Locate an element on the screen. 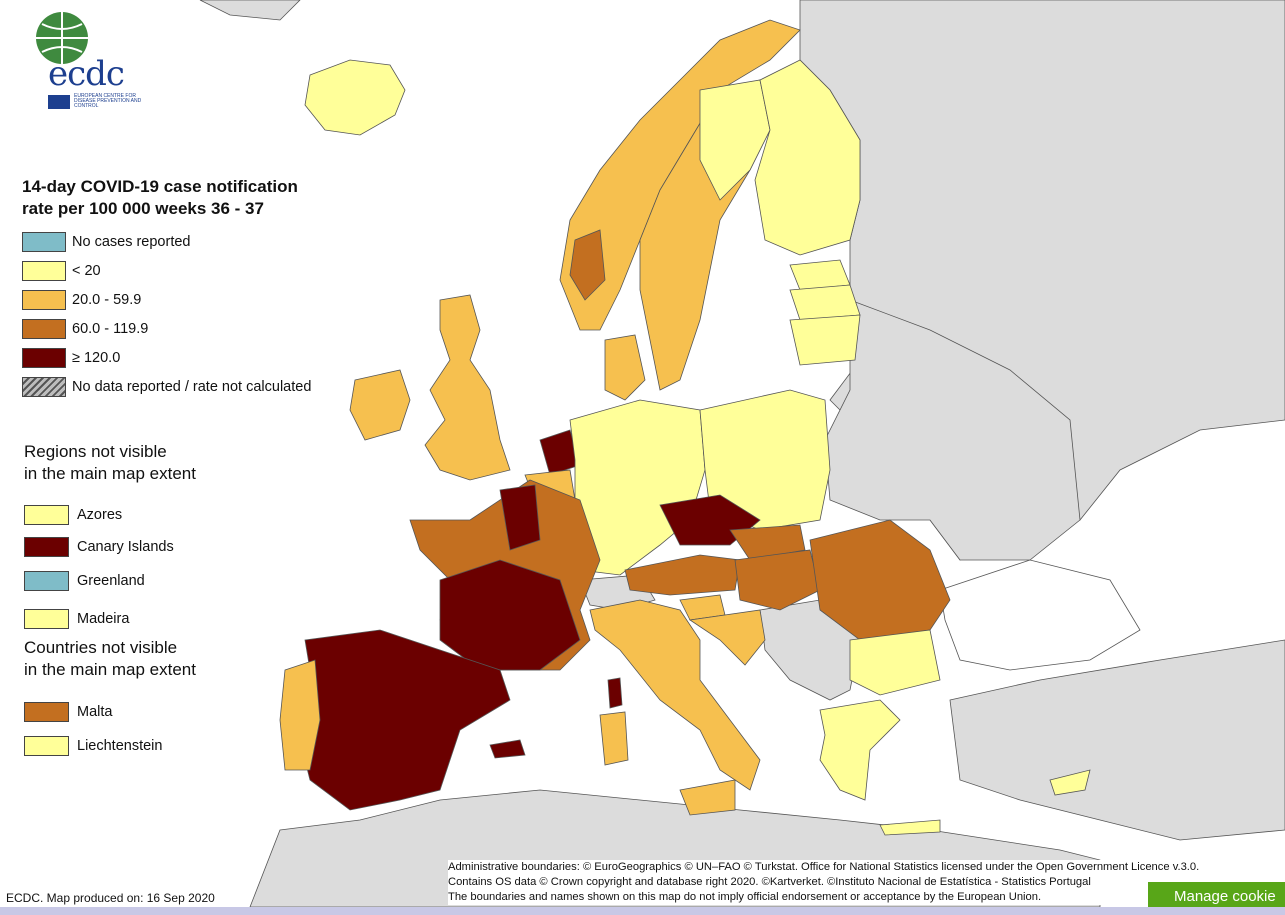  region-item: Greenland is located at coordinates (84, 581).